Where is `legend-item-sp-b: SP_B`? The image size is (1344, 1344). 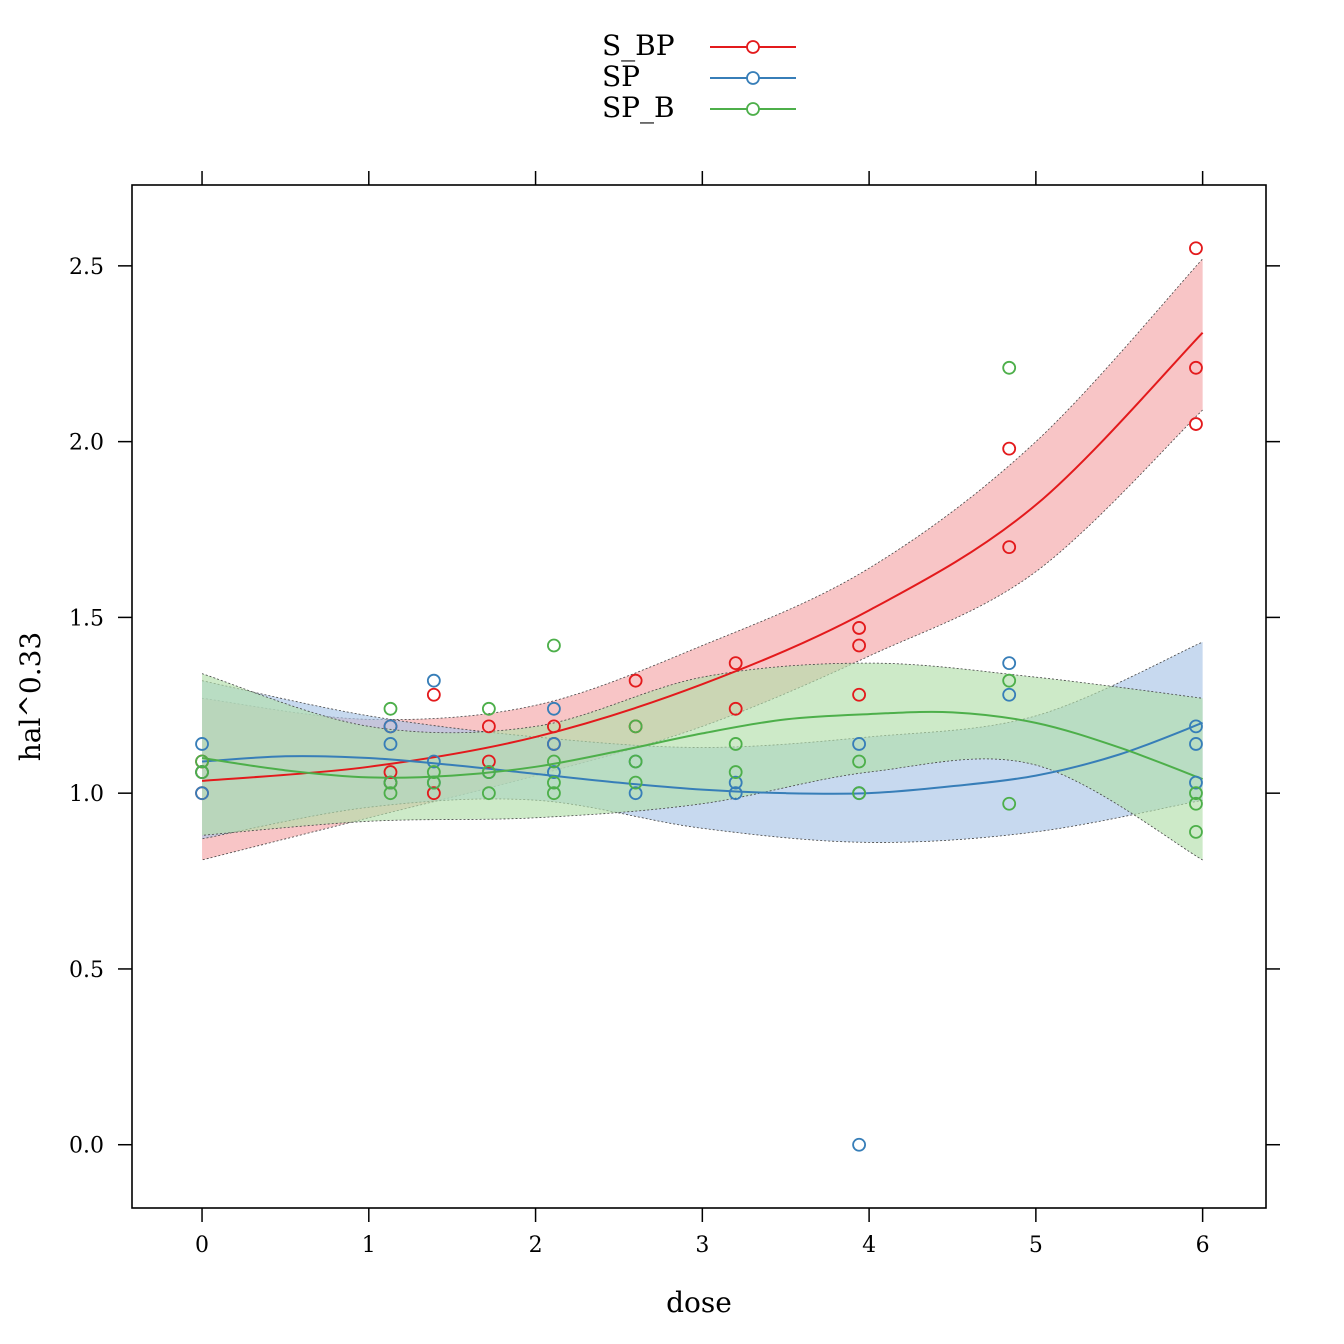 legend-item-sp-b: SP_B is located at coordinates (710, 107).